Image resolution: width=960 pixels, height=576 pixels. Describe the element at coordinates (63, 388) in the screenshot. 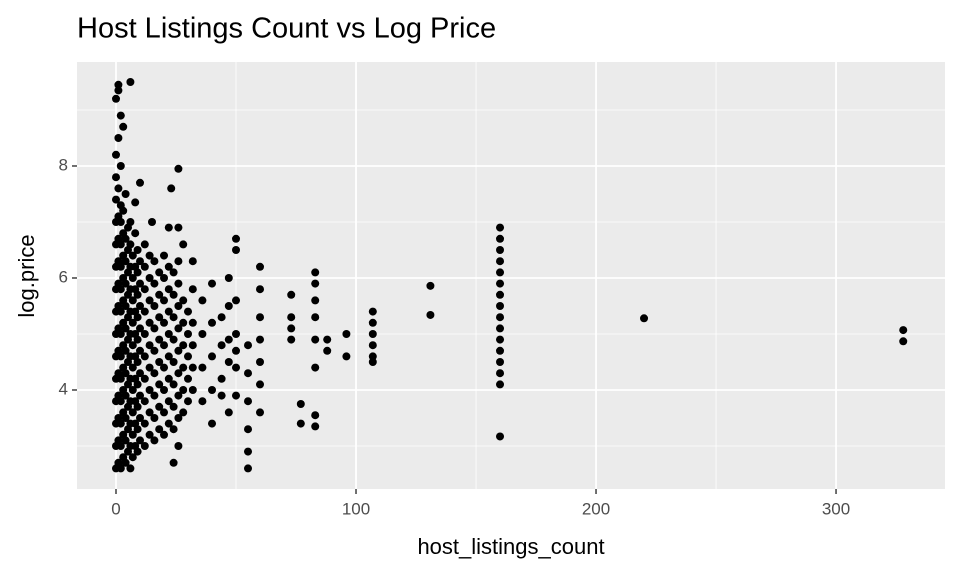

I see `y-tick-label: 4` at that location.